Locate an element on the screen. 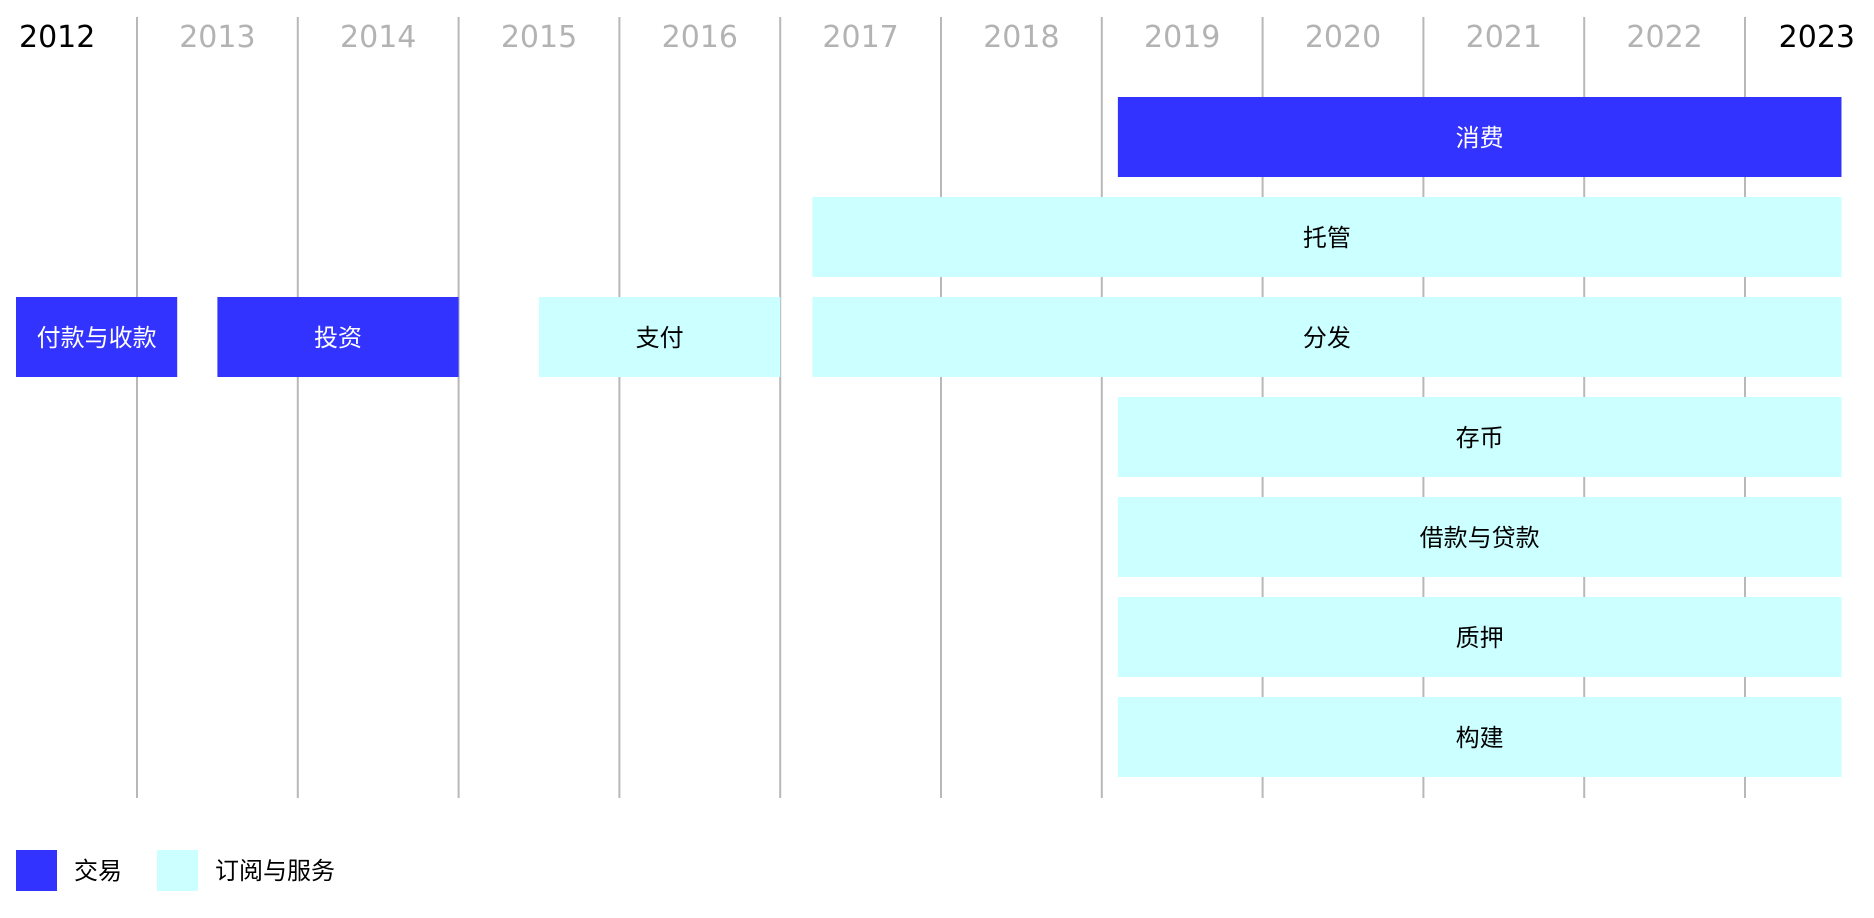  timeline-bar-6: 存币 is located at coordinates (1479, 437).